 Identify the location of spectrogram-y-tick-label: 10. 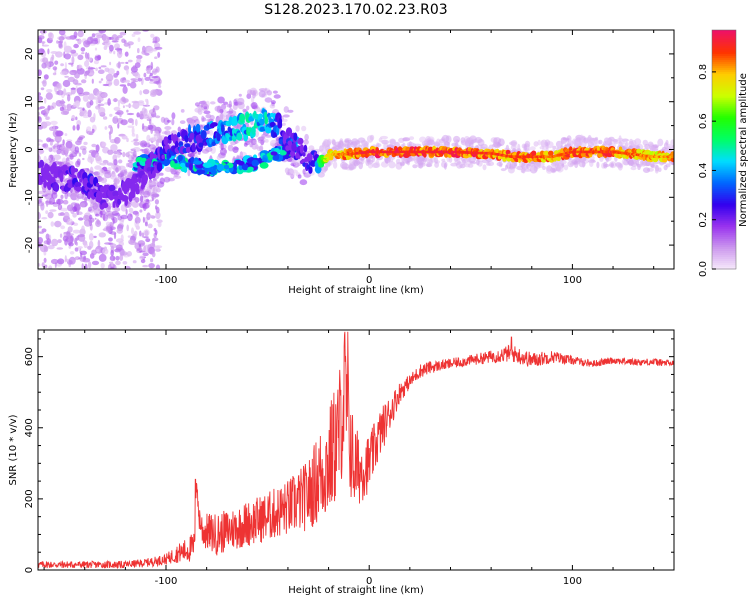
(29, 101).